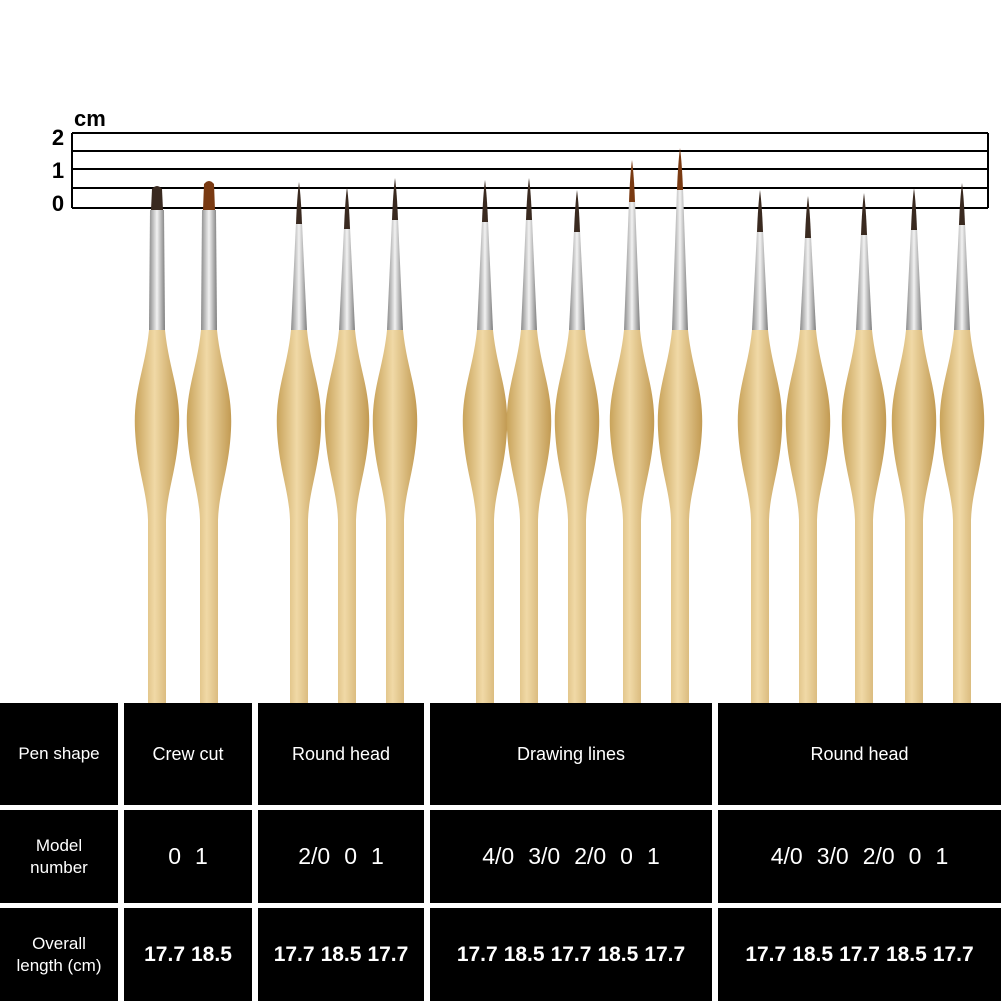  I want to click on row-header-text: Pen shape, so click(59, 753).